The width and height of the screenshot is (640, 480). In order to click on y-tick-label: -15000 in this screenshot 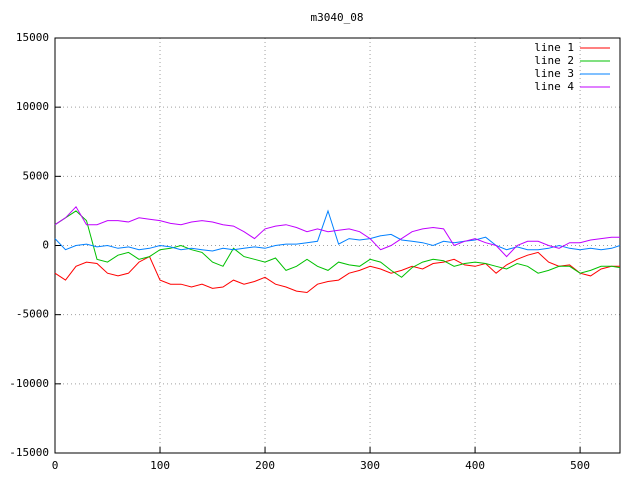, I will do `click(29, 452)`.